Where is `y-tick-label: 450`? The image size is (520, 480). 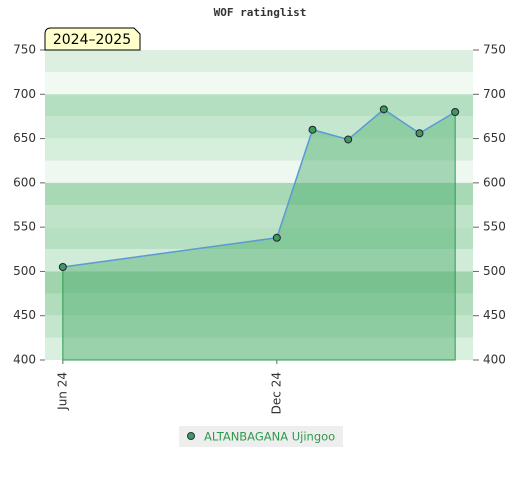
y-tick-label: 450 is located at coordinates (24, 315).